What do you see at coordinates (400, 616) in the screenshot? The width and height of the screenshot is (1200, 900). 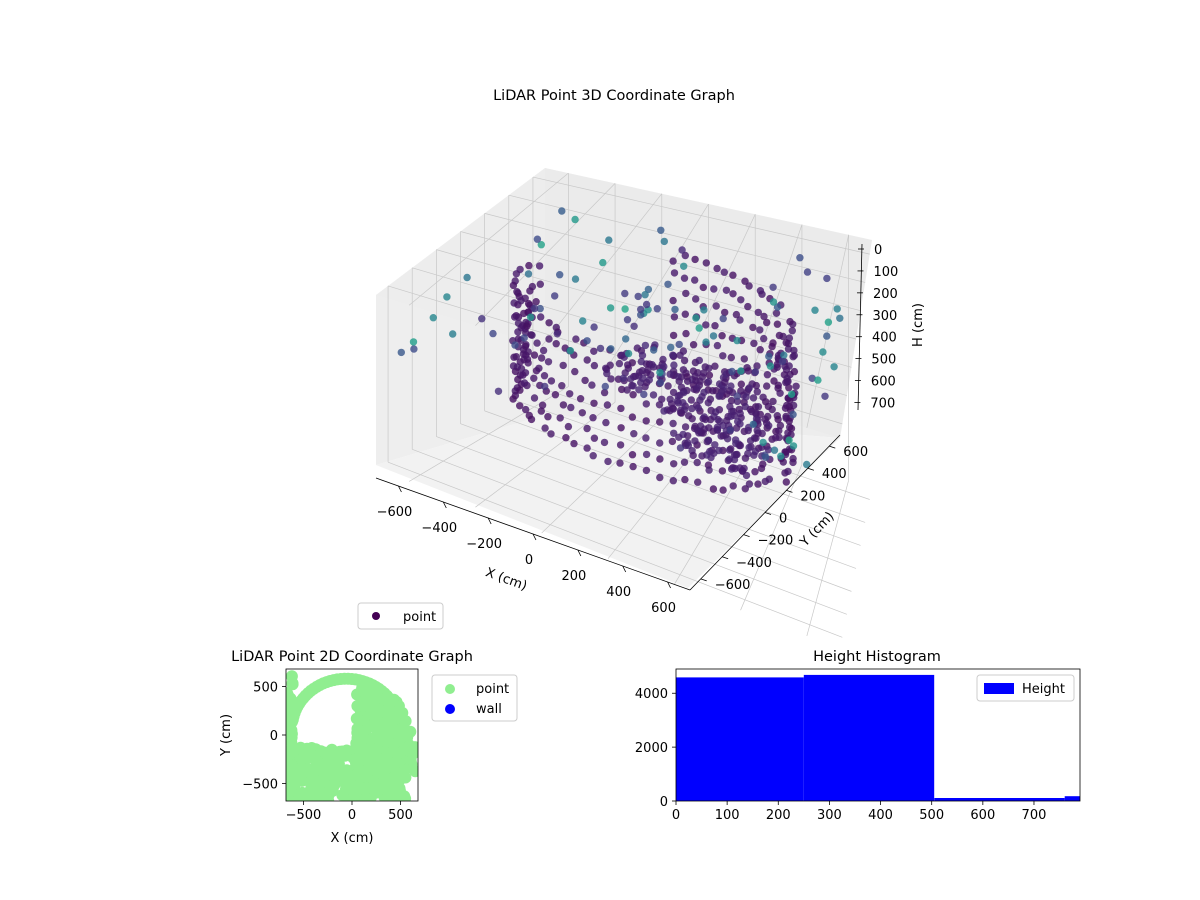 I see `legend-3d-frame` at bounding box center [400, 616].